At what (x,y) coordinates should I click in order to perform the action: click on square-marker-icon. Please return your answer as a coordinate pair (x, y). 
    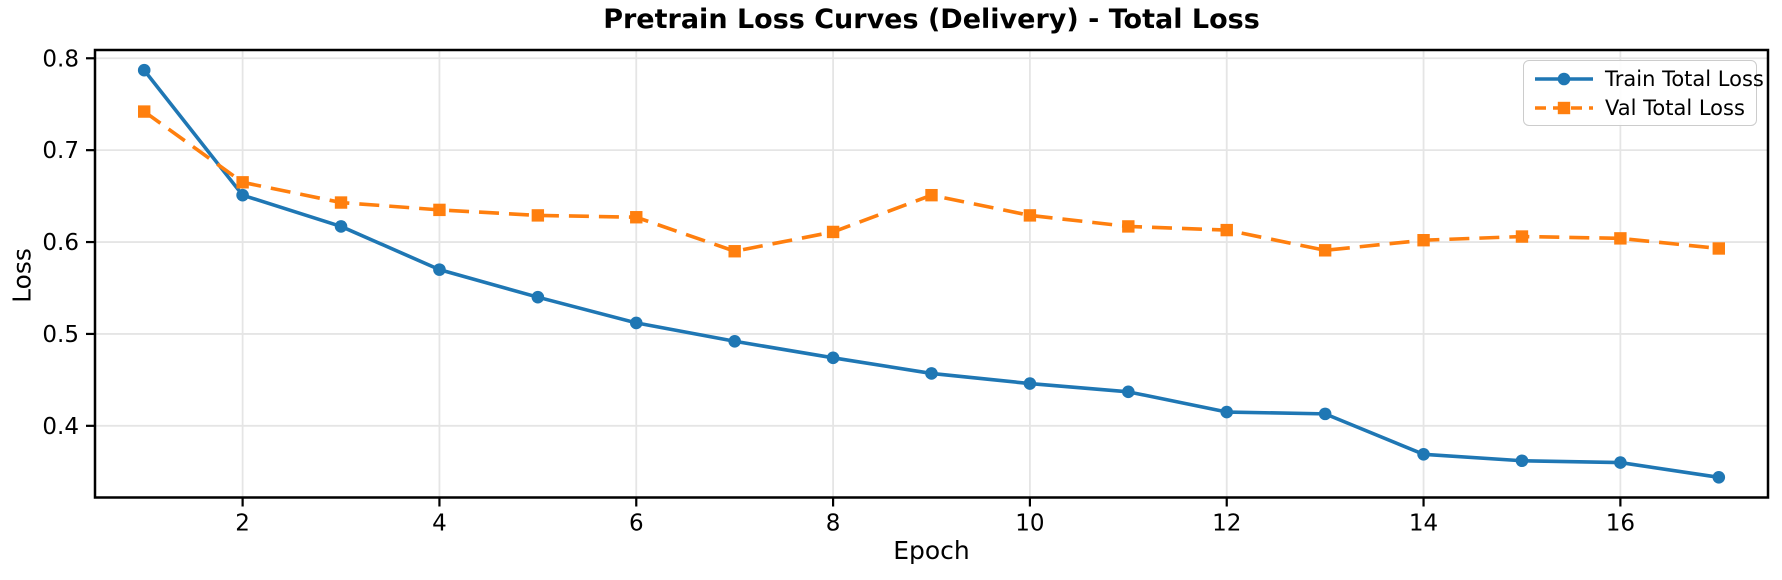
    Looking at the image, I should click on (1564, 107).